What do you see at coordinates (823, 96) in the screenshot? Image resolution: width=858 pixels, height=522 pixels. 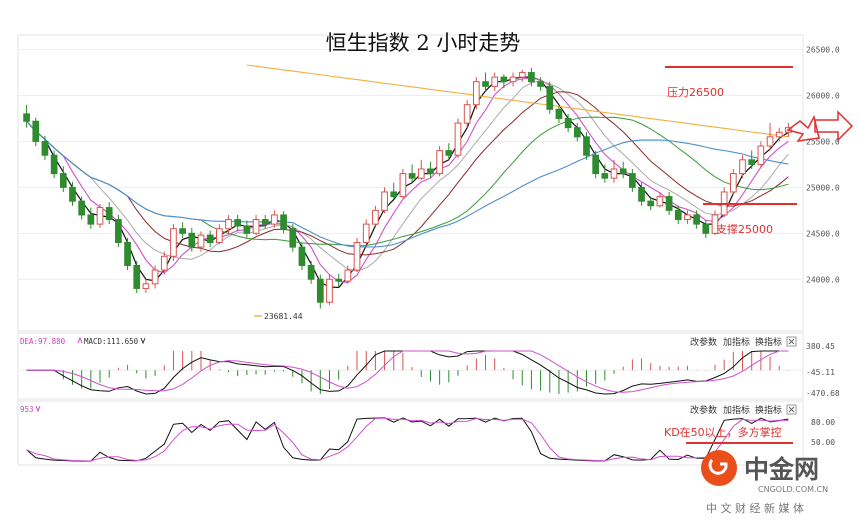 I see `main-y-tick-label: 26000.0` at bounding box center [823, 96].